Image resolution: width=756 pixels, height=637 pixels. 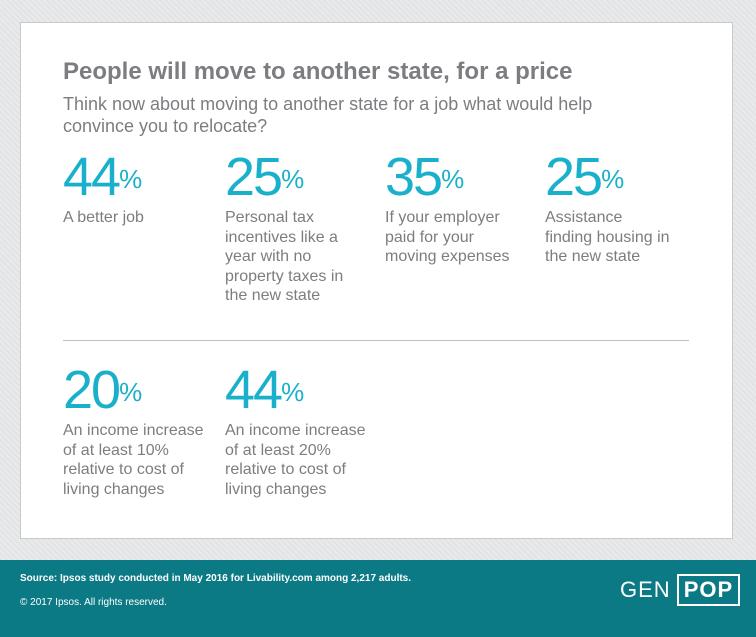 I want to click on footer-bar, so click(x=378, y=598).